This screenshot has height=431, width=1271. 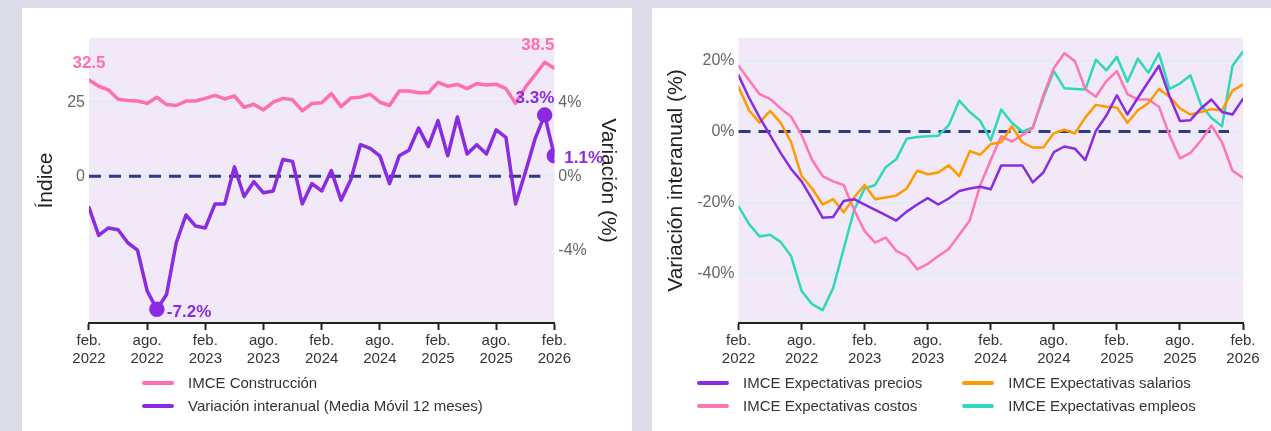 What do you see at coordinates (89, 63) in the screenshot?
I see `data-label: 32.5` at bounding box center [89, 63].